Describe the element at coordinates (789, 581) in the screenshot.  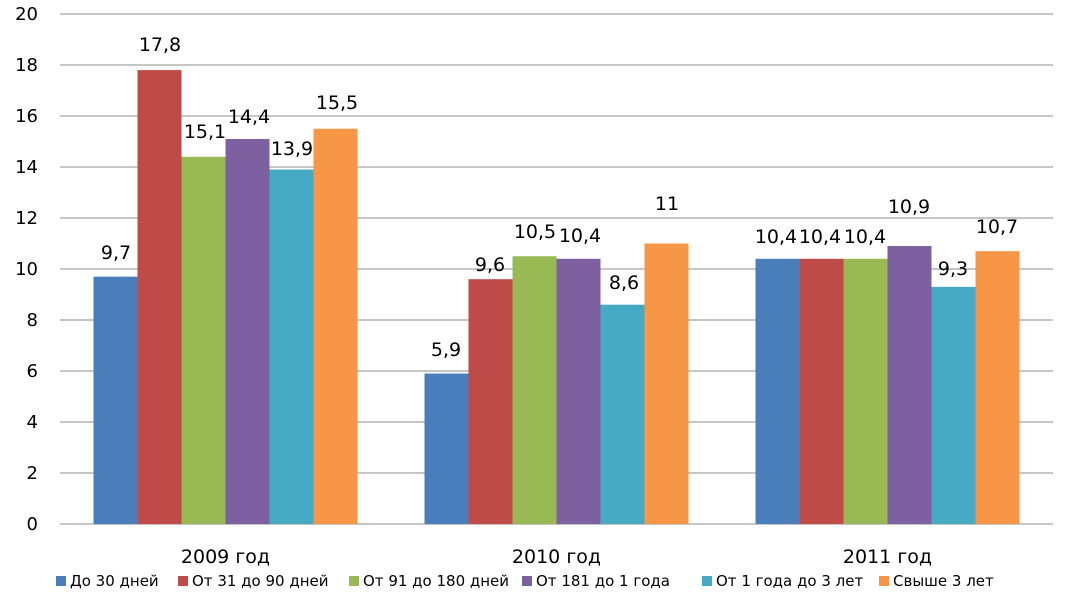
I see `legend-label: От 1 года до 3 лет` at that location.